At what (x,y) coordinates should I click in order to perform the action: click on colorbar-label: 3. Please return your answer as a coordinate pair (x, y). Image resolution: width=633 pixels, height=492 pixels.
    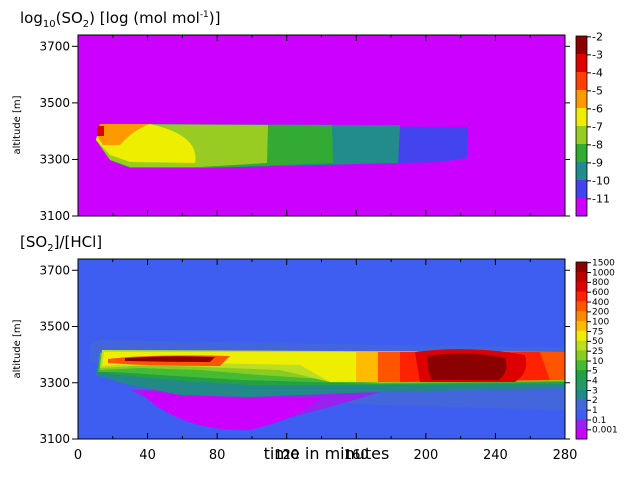
    Looking at the image, I should click on (595, 391).